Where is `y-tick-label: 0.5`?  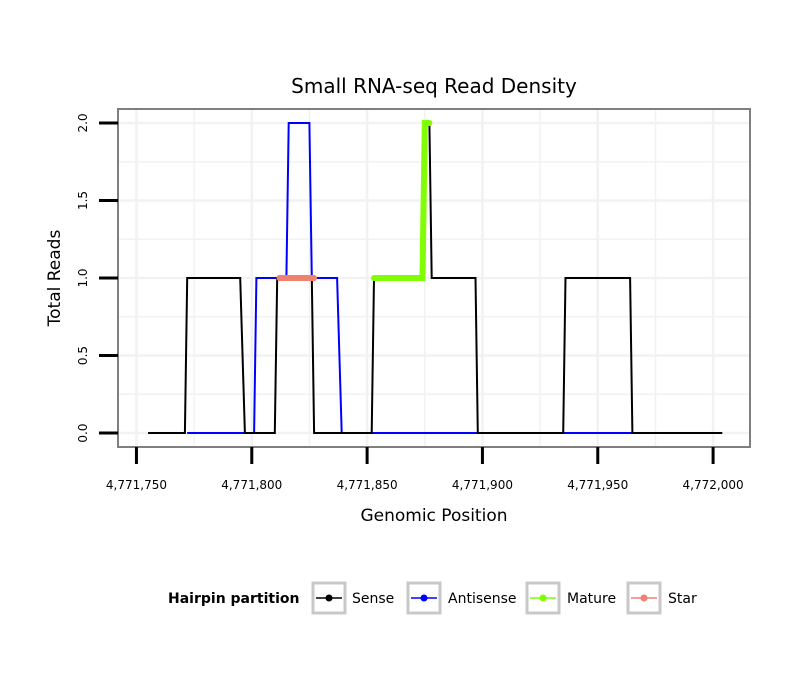 y-tick-label: 0.5 is located at coordinates (83, 355).